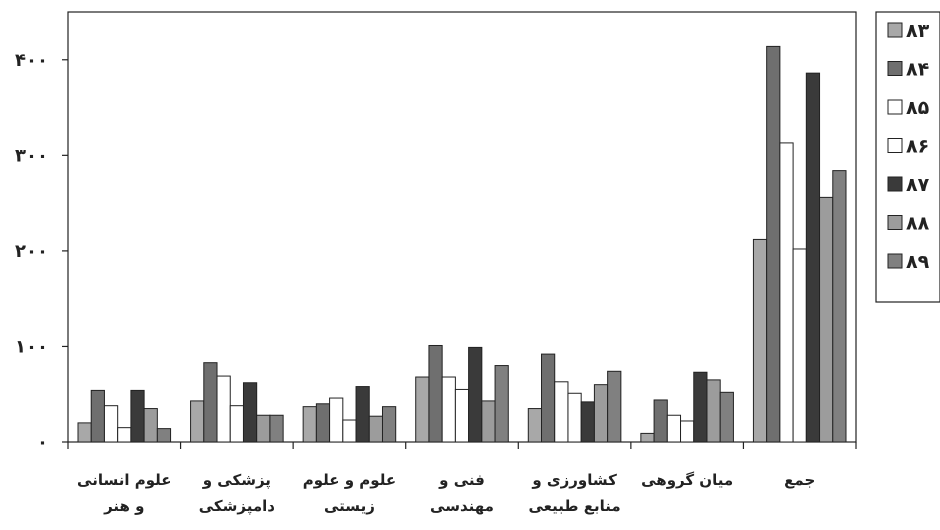  Describe the element at coordinates (462, 506) in the screenshot. I see `x-tick-label: مهندسی` at that location.